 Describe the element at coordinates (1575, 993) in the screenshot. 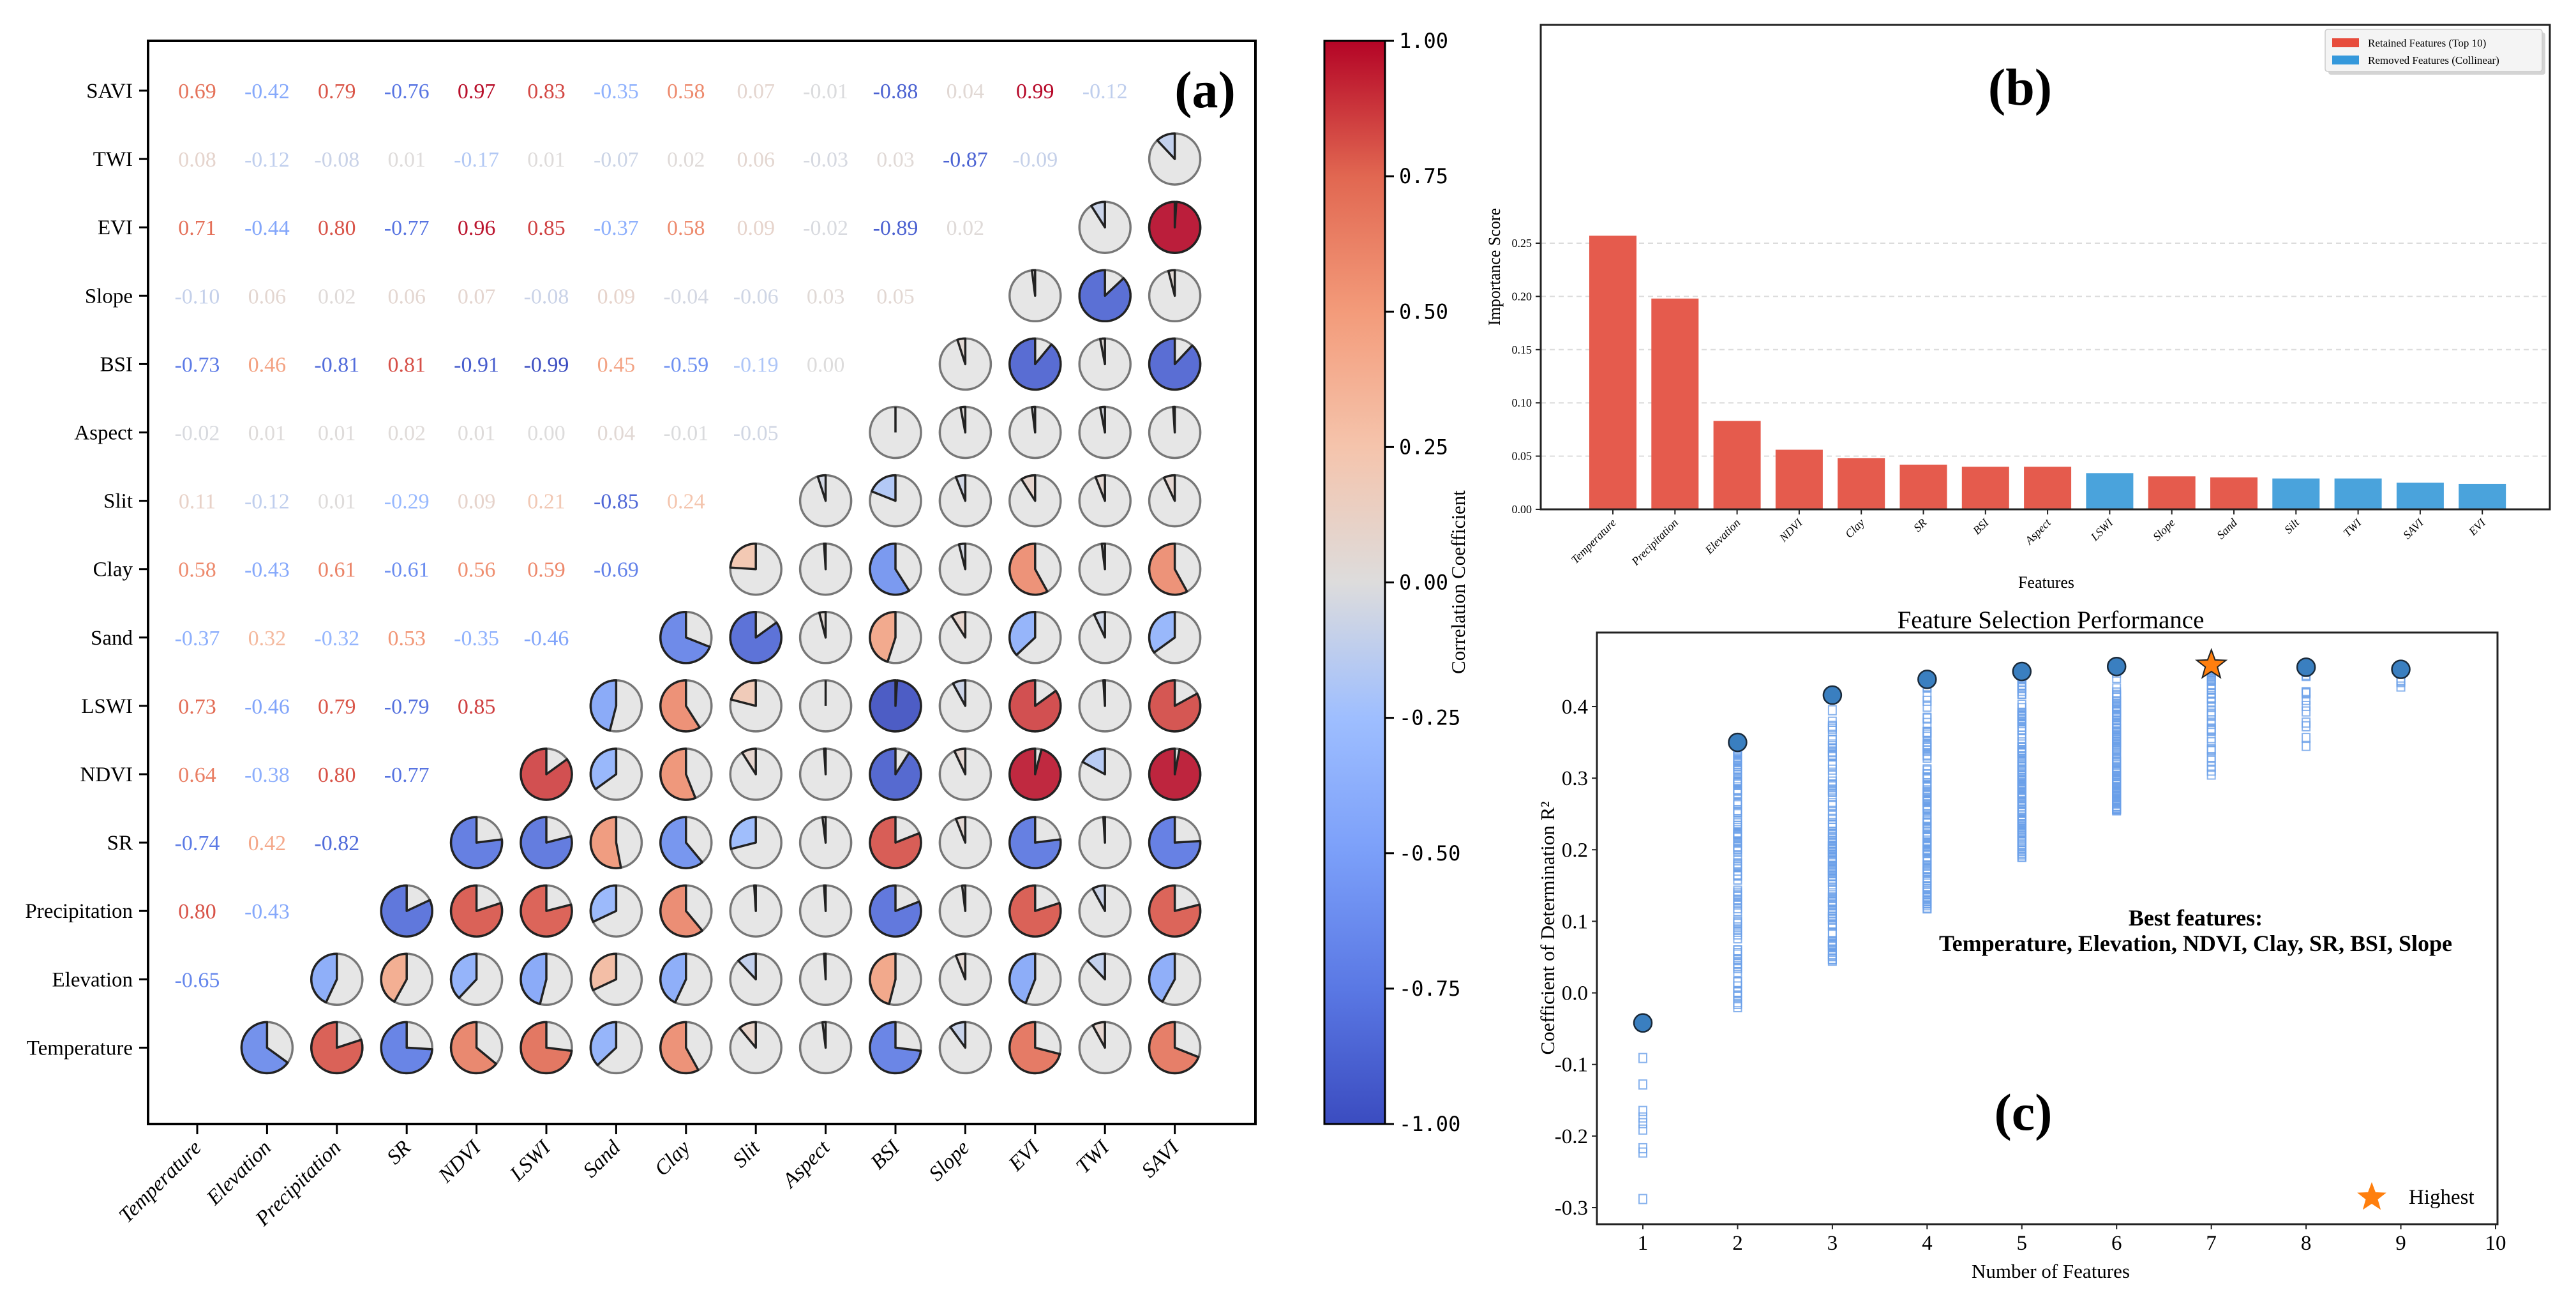

I see `c-y-tick-label: 0.0` at that location.